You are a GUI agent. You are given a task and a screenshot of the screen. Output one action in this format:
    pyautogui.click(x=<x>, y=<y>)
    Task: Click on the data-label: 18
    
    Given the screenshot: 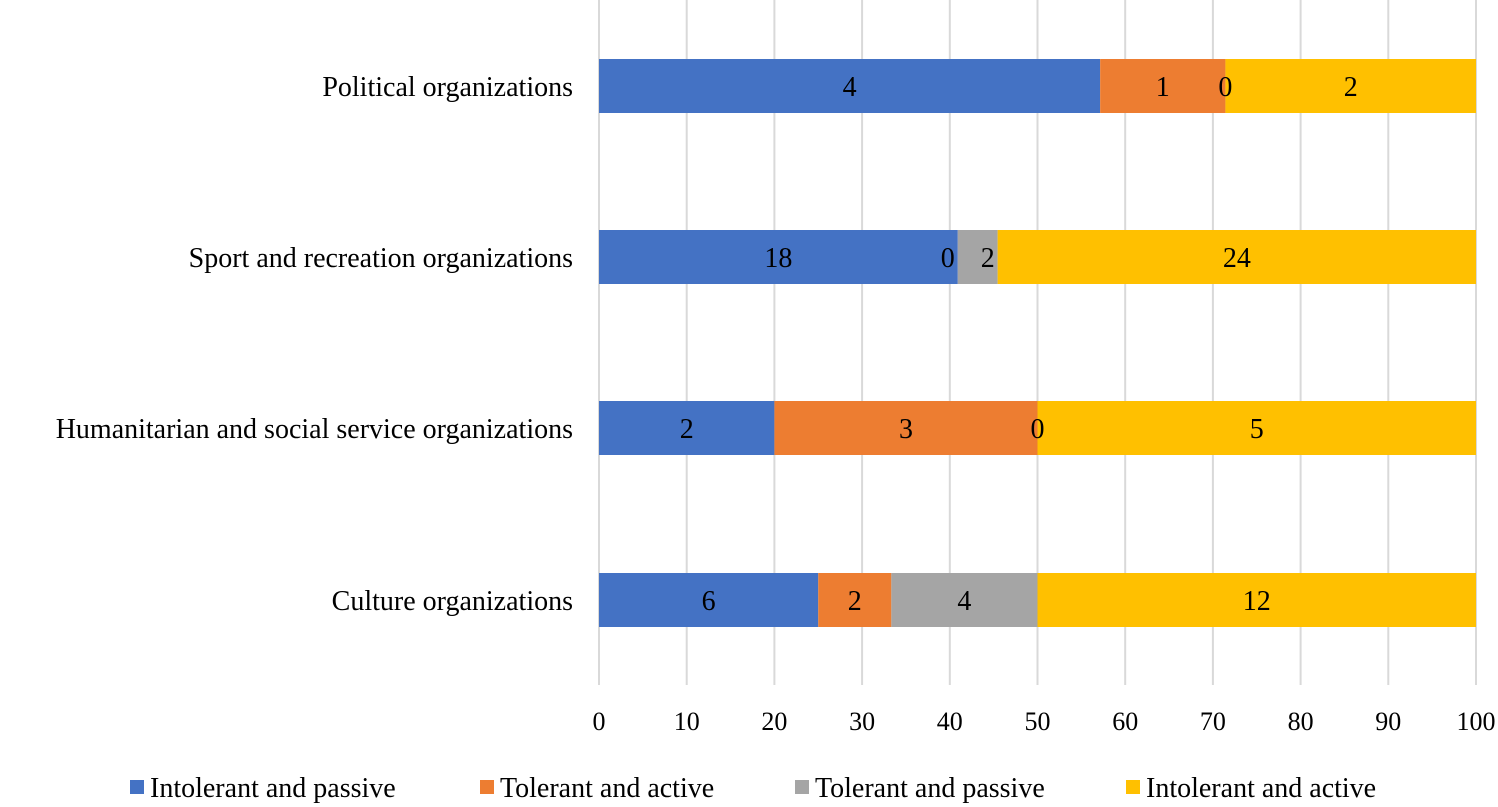 What is the action you would take?
    pyautogui.click(x=778, y=258)
    